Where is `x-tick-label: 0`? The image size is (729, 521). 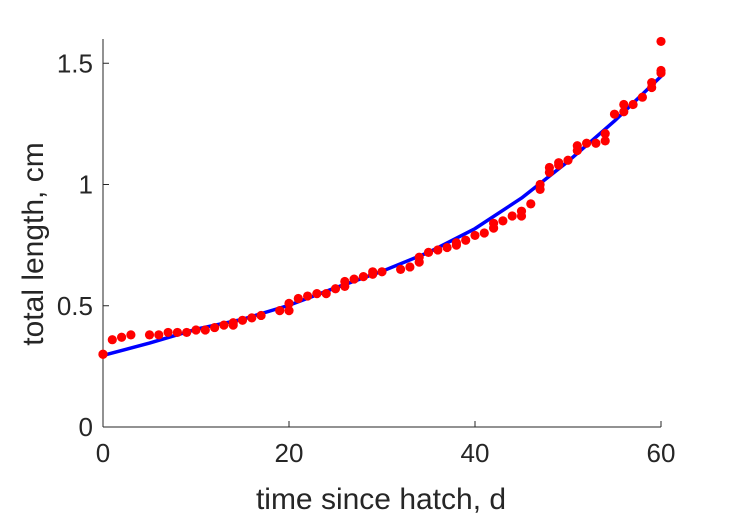 x-tick-label: 0 is located at coordinates (103, 453).